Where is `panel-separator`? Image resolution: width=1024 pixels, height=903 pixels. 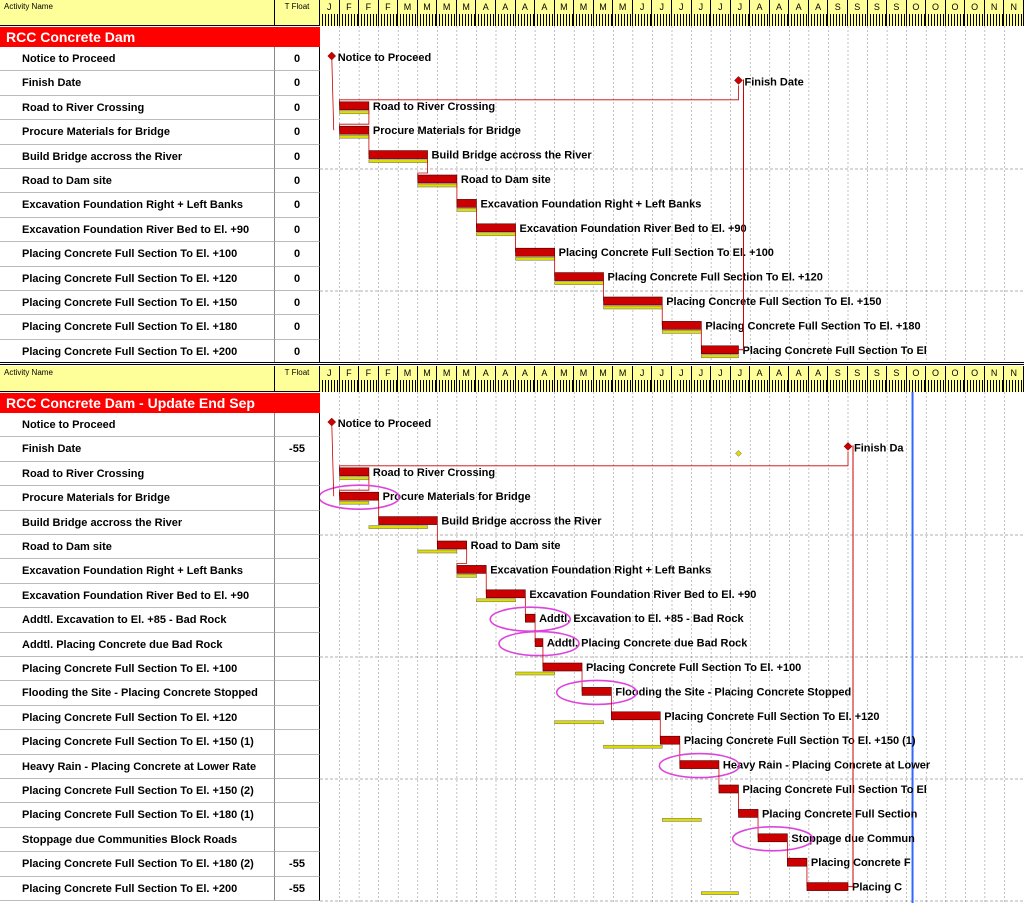 panel-separator is located at coordinates (512, 363).